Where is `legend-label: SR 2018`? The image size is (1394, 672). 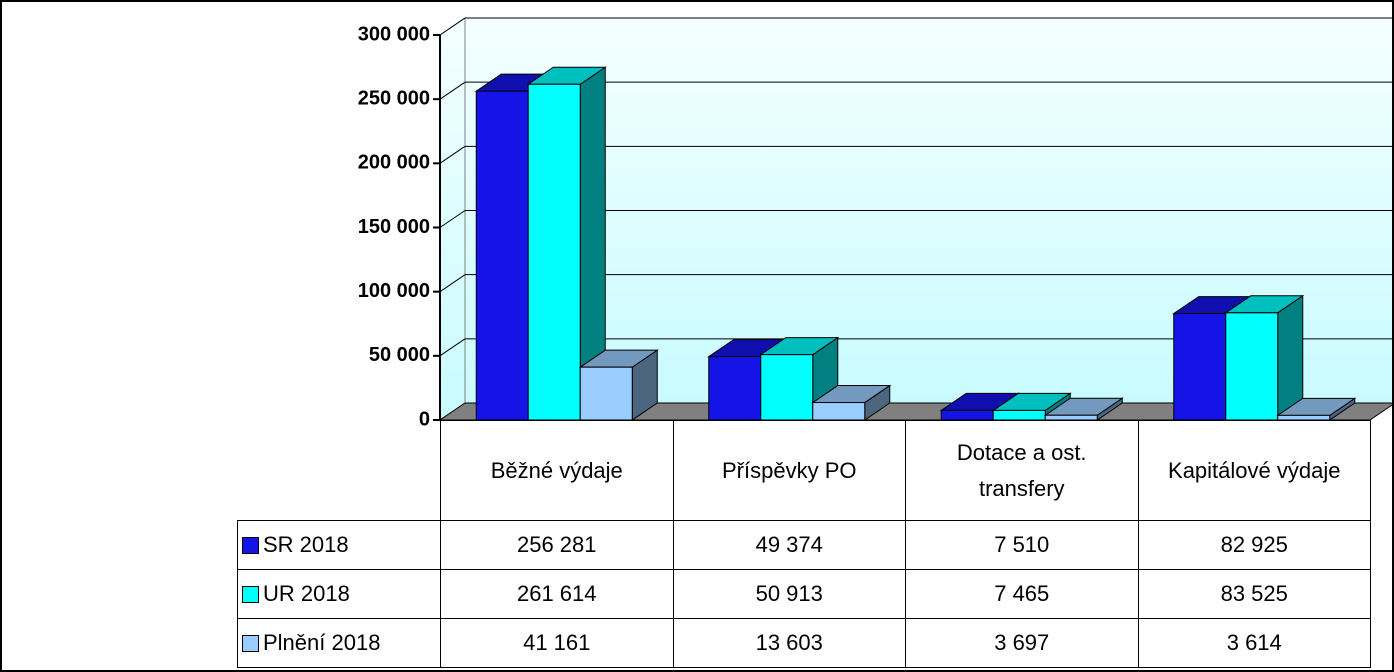 legend-label: SR 2018 is located at coordinates (306, 544).